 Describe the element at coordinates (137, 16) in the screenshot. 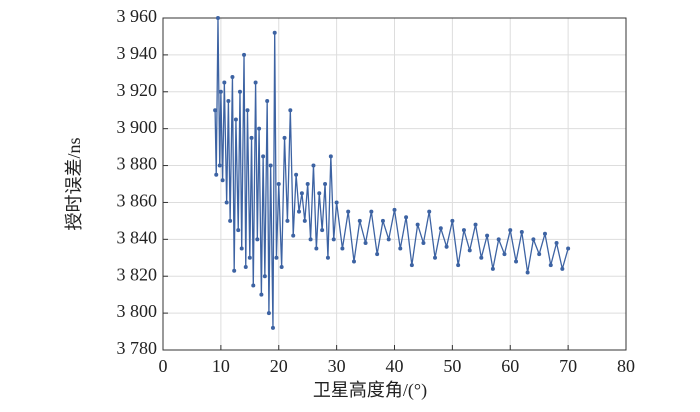

I see `y-tick-label: 3 960` at that location.